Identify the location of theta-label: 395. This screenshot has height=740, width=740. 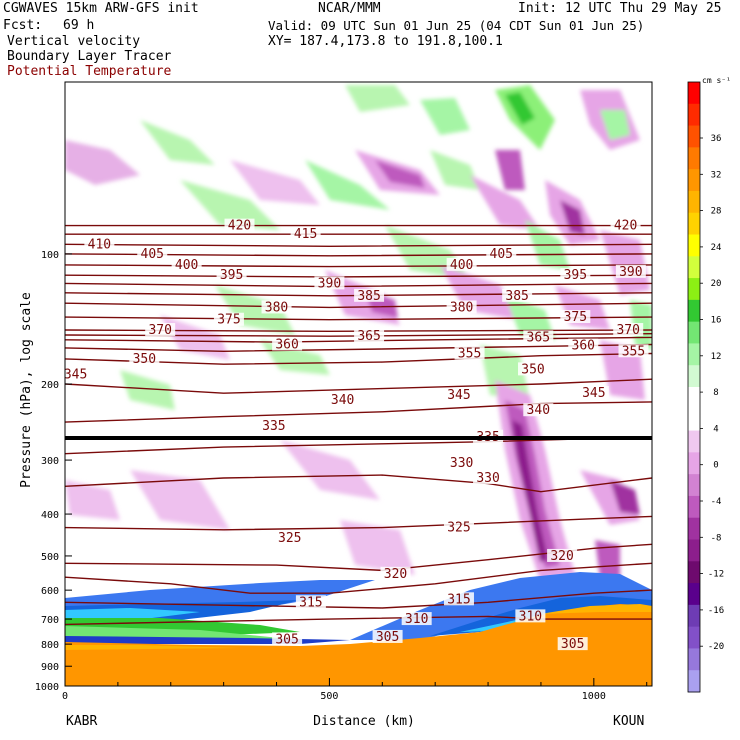
(575, 275).